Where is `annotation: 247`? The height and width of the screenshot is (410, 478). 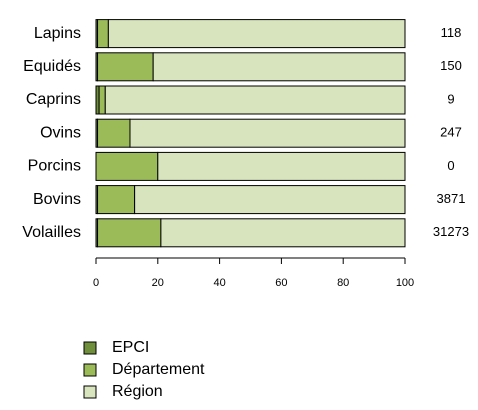 annotation: 247 is located at coordinates (451, 132).